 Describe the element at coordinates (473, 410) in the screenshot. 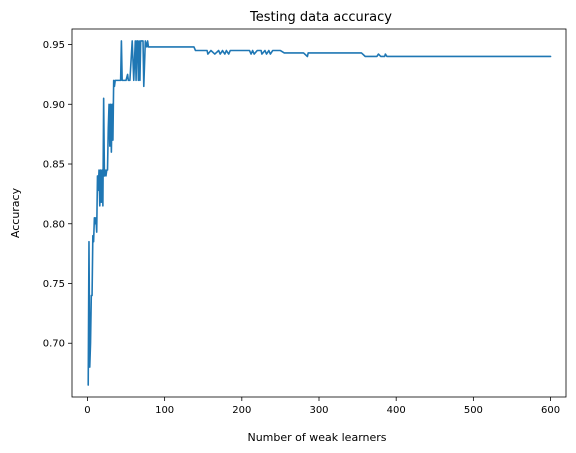

I see `x-tick-label: 500` at that location.